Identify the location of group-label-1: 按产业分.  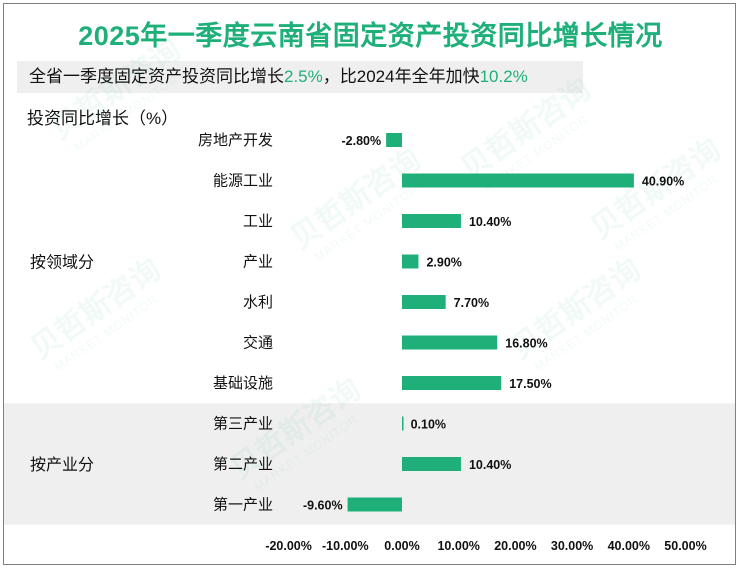
(62, 465).